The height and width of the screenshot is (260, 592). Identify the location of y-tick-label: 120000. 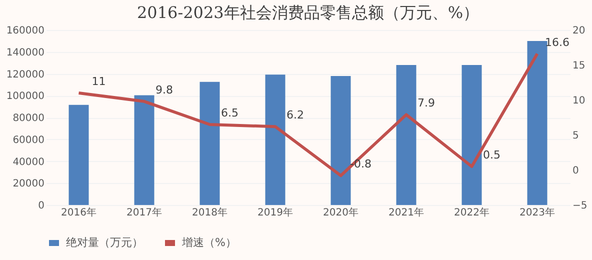
(25, 74).